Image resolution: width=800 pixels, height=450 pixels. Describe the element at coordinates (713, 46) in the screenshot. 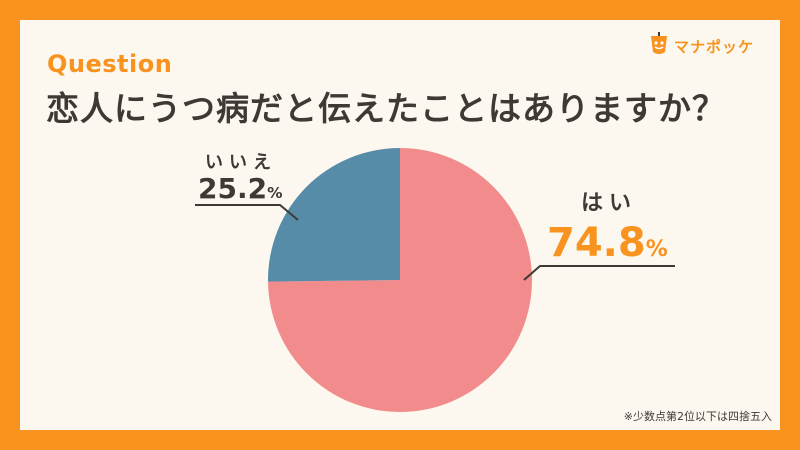

I see `brand-name: マナポッケ` at that location.